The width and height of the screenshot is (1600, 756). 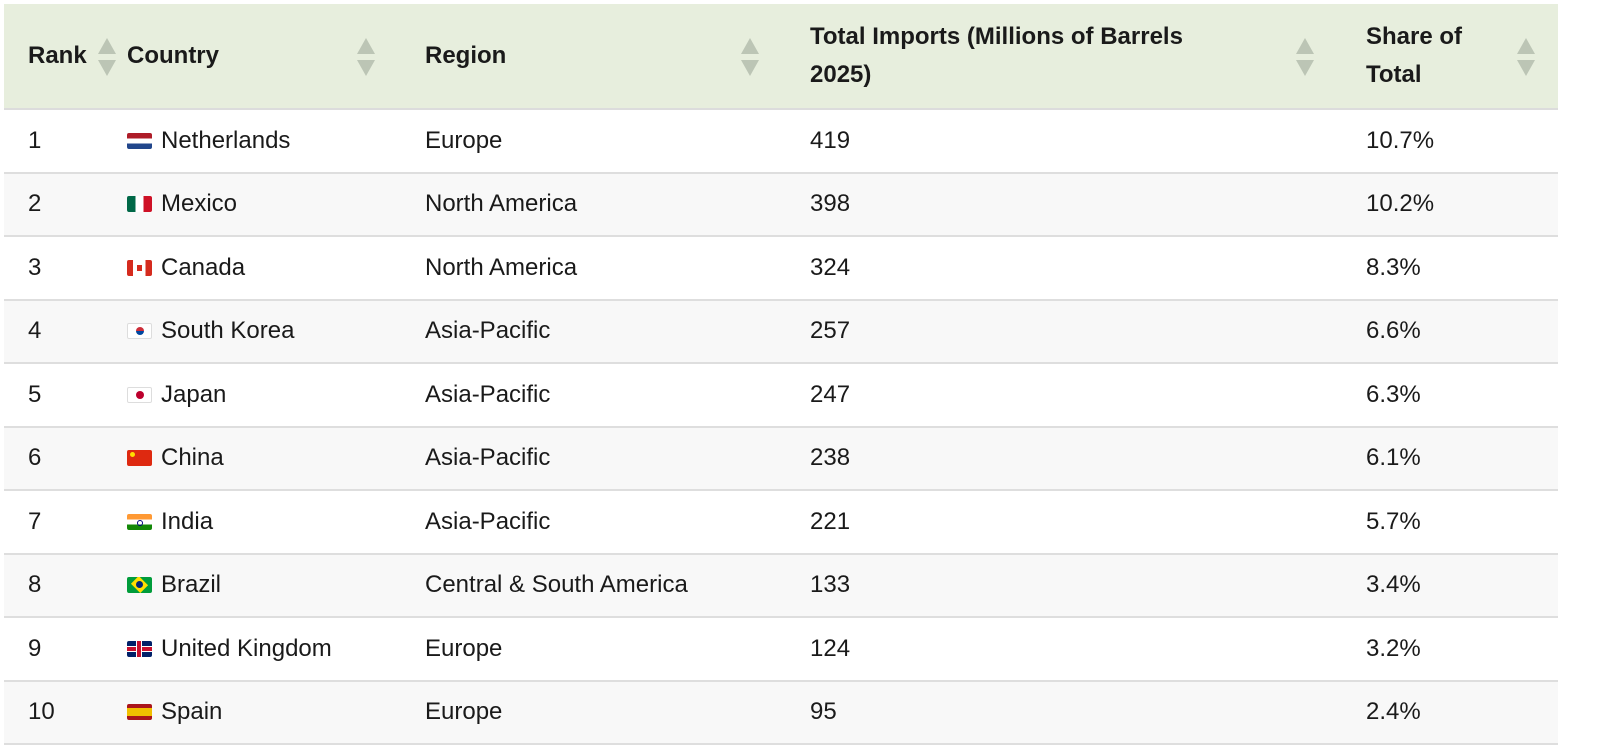 What do you see at coordinates (1414, 55) in the screenshot?
I see `header-label: Share of Total` at bounding box center [1414, 55].